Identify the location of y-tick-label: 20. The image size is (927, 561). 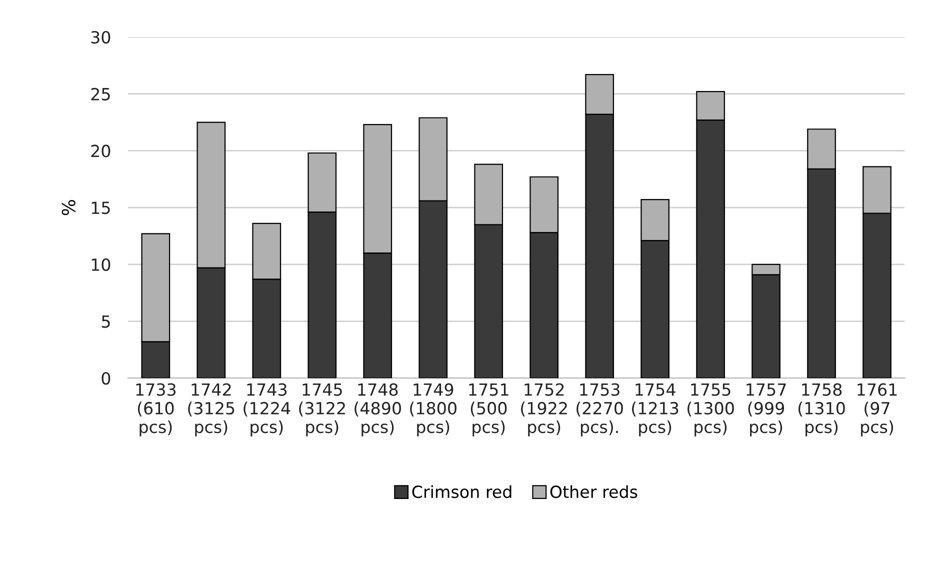
(100, 151).